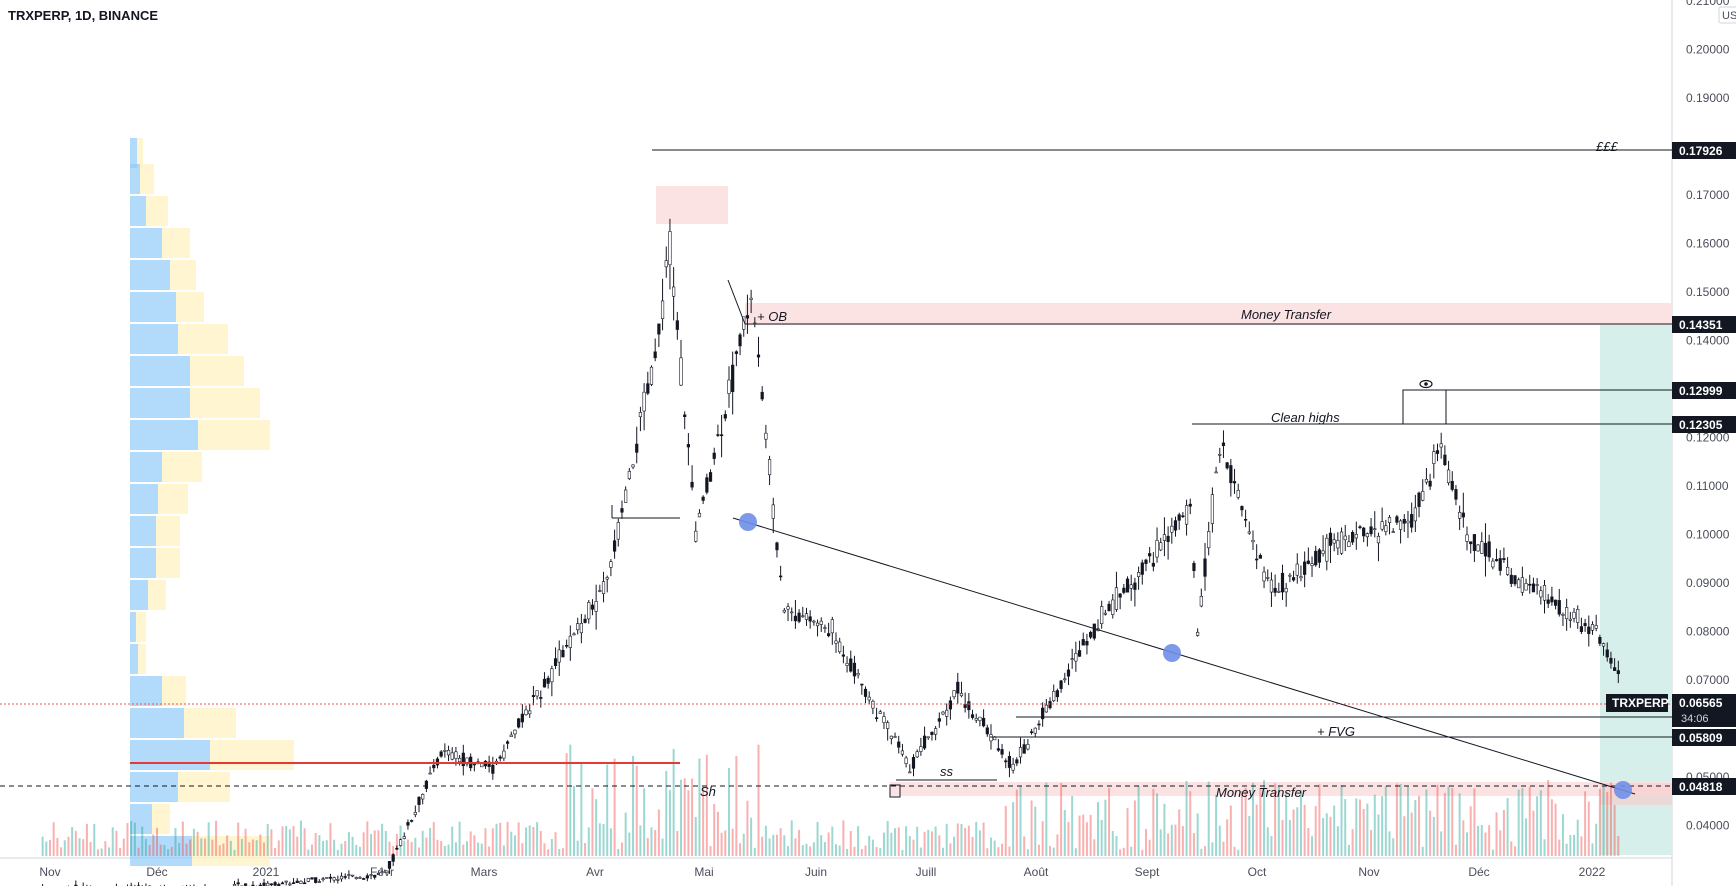 This screenshot has height=886, width=1736. What do you see at coordinates (816, 872) in the screenshot?
I see `time-tick-label: Juin` at bounding box center [816, 872].